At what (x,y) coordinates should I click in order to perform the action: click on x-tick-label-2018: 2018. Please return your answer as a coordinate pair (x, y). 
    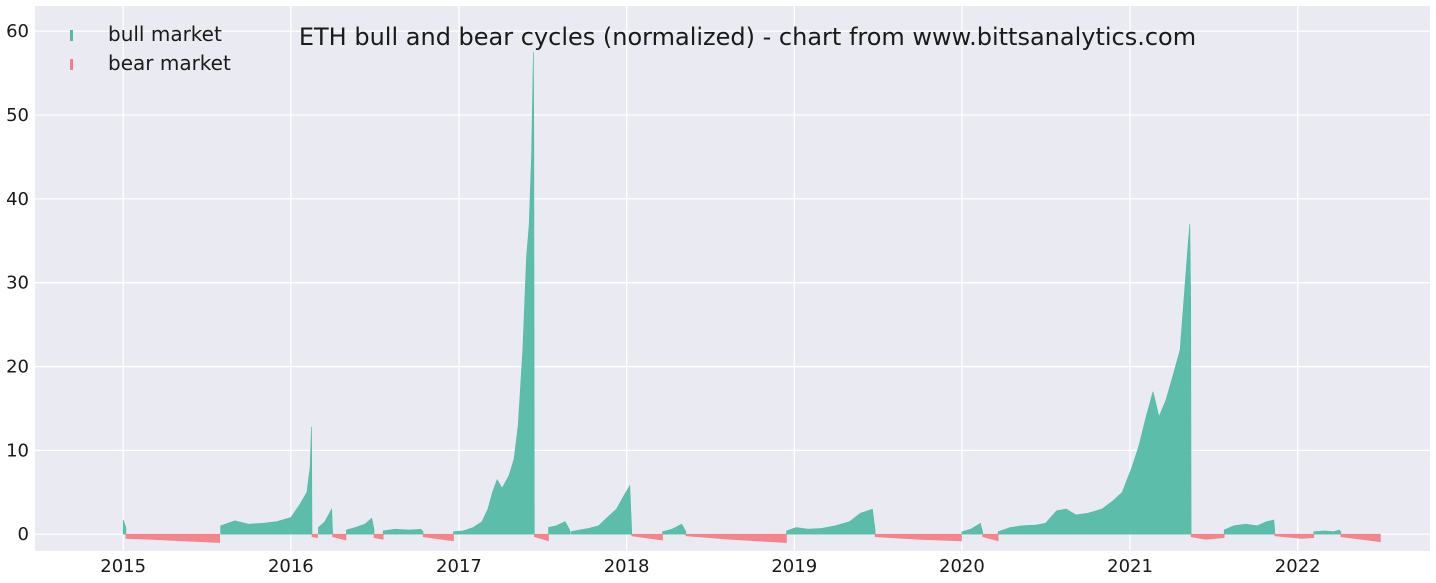
    Looking at the image, I should click on (627, 566).